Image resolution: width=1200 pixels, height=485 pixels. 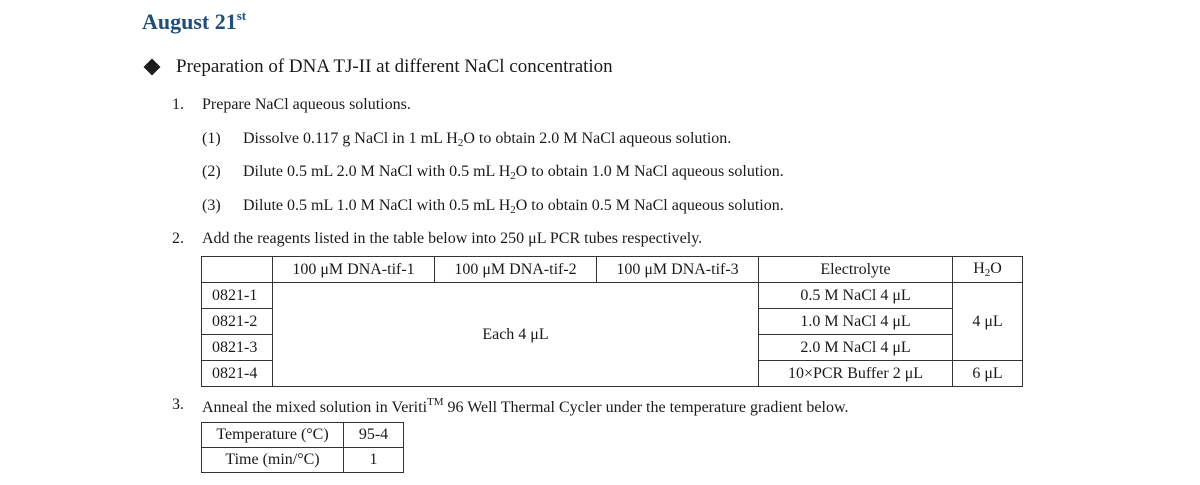 I want to click on table-header: 100 μM DNA-tif-2, so click(x=515, y=269).